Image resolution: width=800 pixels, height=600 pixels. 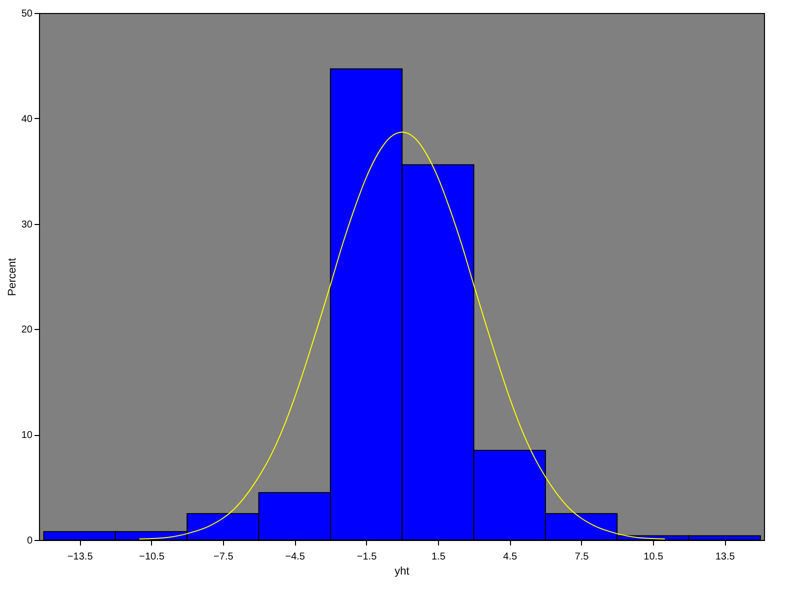 What do you see at coordinates (80, 557) in the screenshot?
I see `x-tick-label: −13.5` at bounding box center [80, 557].